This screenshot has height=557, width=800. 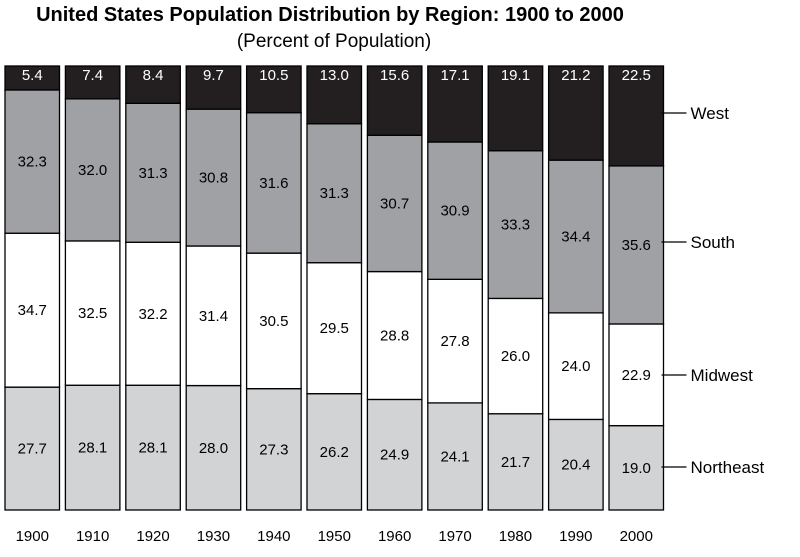 What do you see at coordinates (722, 375) in the screenshot?
I see `legend-label-midwest: Midwest` at bounding box center [722, 375].